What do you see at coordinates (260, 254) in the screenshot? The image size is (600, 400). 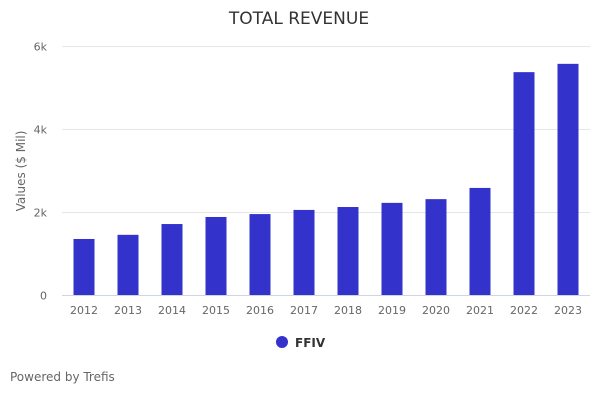 I see `bar-2016` at bounding box center [260, 254].